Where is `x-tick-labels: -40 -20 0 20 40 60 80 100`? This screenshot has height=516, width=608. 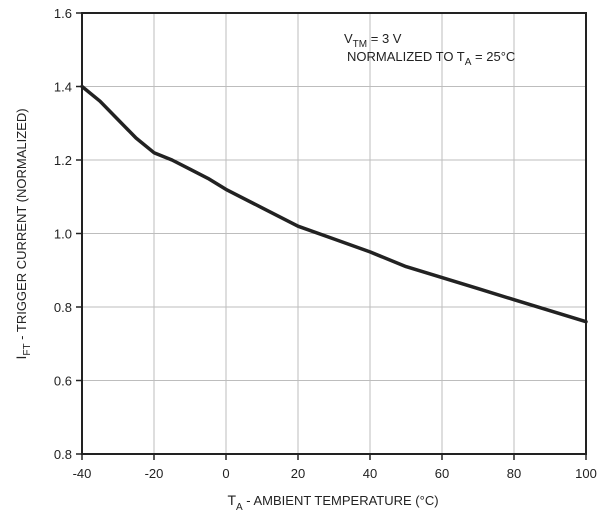 x-tick-labels: -40 -20 0 20 40 60 80 100 is located at coordinates (335, 473).